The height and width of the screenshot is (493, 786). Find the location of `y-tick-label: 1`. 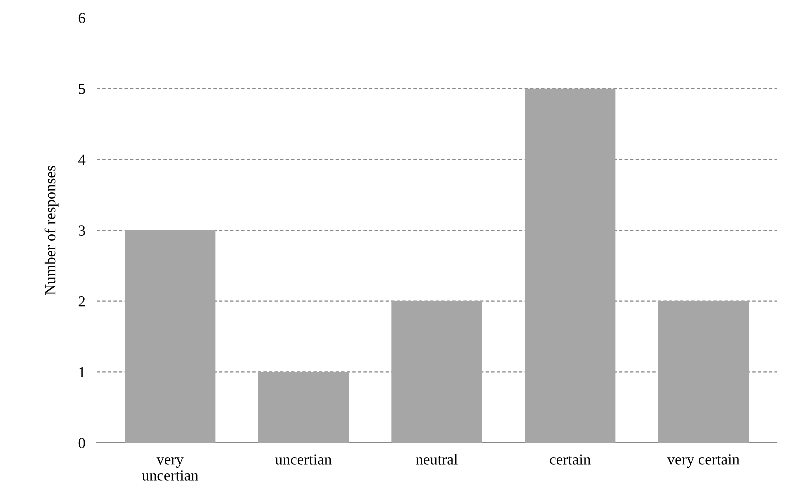

y-tick-label: 1 is located at coordinates (82, 372).